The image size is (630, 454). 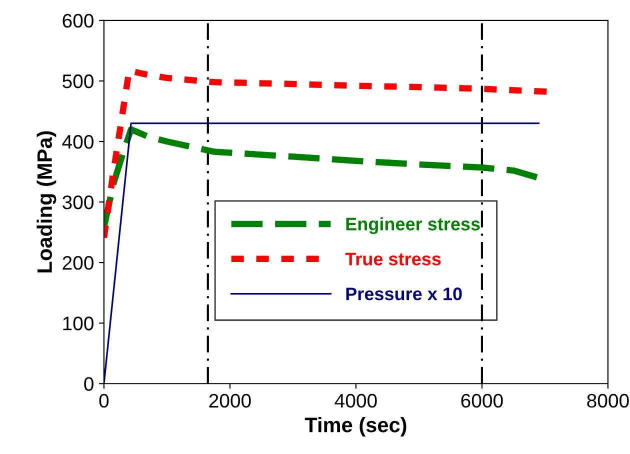 What do you see at coordinates (78, 81) in the screenshot?
I see `y-tick-label: 500` at bounding box center [78, 81].